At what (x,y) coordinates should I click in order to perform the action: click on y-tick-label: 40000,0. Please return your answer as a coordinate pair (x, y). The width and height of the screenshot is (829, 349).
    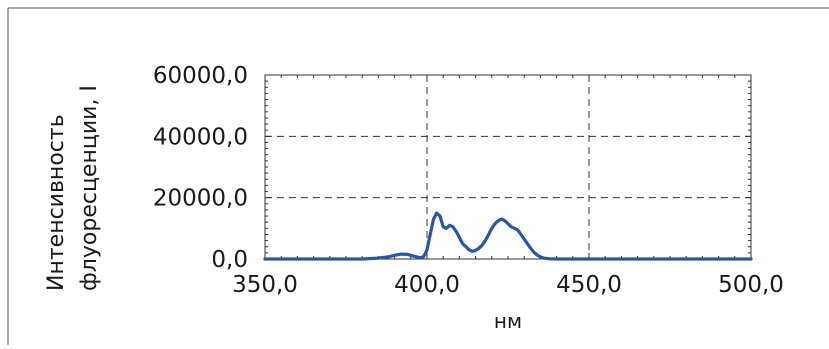
    Looking at the image, I should click on (200, 137).